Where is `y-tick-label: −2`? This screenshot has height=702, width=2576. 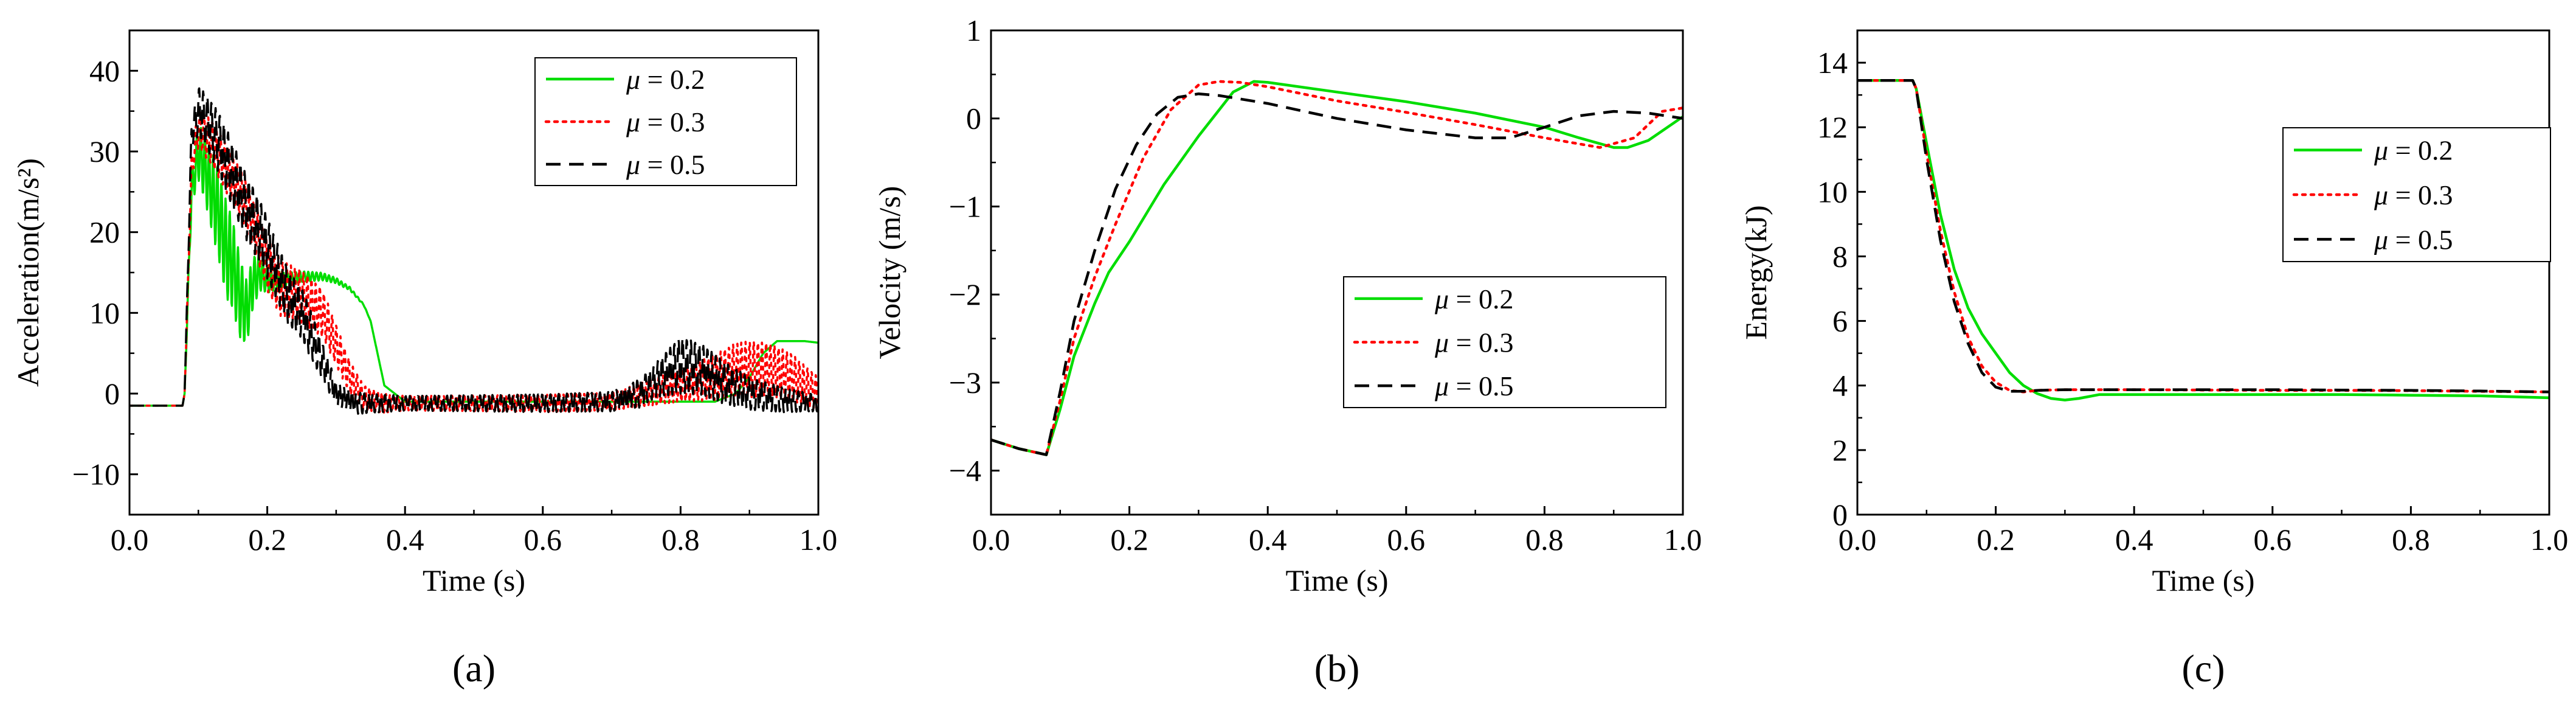 y-tick-label: −2 is located at coordinates (965, 294).